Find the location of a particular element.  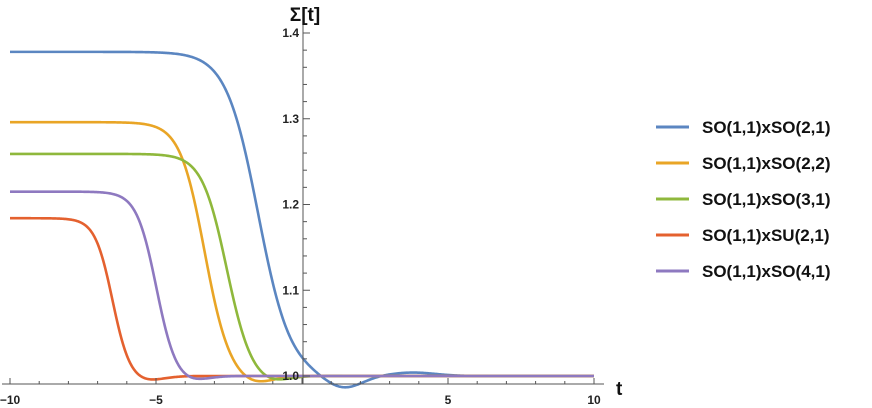

legend-label: SO(1,1)xSO(3,1) is located at coordinates (766, 199).